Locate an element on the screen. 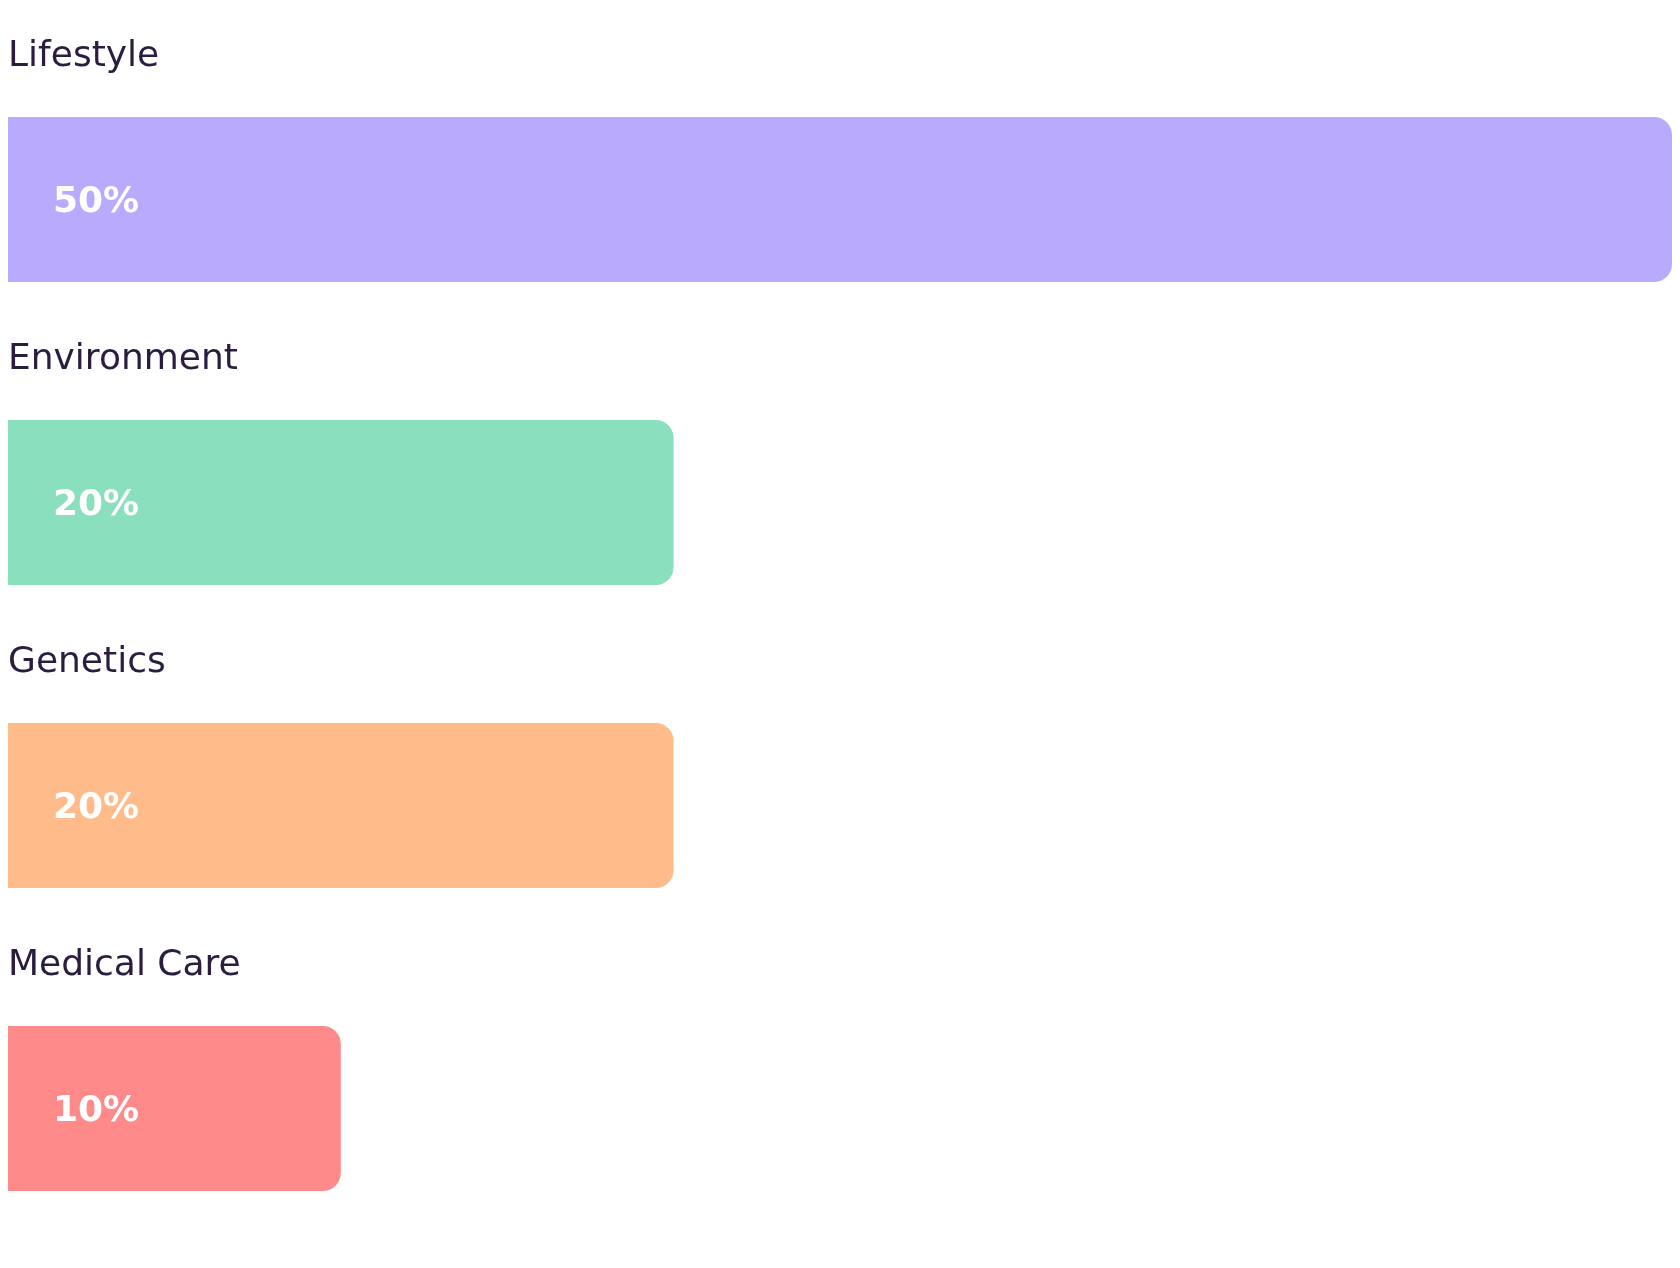 The width and height of the screenshot is (1680, 1268). y-tick-label: Genetics is located at coordinates (87, 659).